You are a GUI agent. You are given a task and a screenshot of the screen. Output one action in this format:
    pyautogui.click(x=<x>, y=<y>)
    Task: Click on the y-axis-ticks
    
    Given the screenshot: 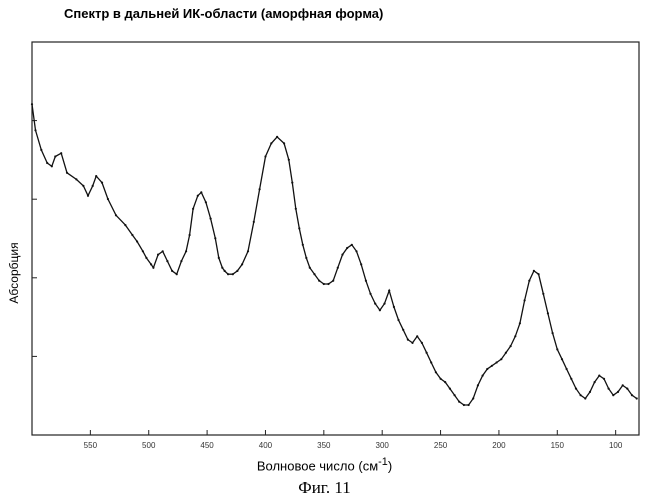 What is the action you would take?
    pyautogui.click(x=34, y=239)
    